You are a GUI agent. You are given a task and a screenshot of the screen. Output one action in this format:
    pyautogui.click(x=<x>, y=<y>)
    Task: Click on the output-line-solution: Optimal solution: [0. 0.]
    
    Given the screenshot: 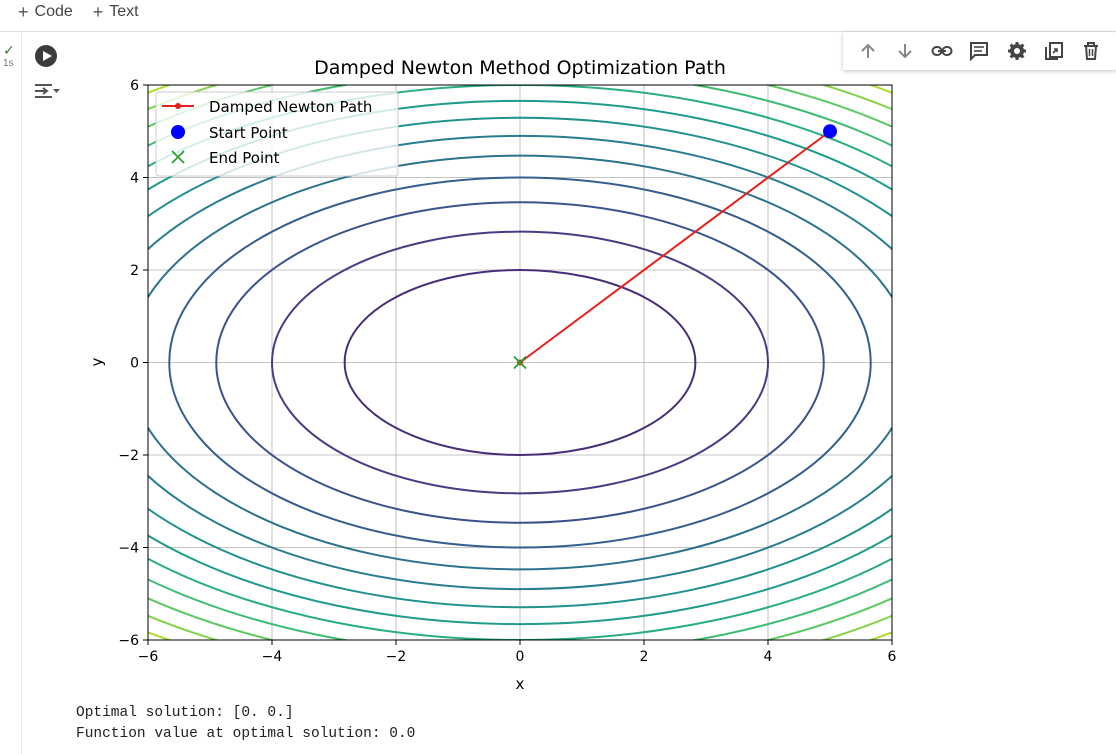 What is the action you would take?
    pyautogui.click(x=185, y=713)
    